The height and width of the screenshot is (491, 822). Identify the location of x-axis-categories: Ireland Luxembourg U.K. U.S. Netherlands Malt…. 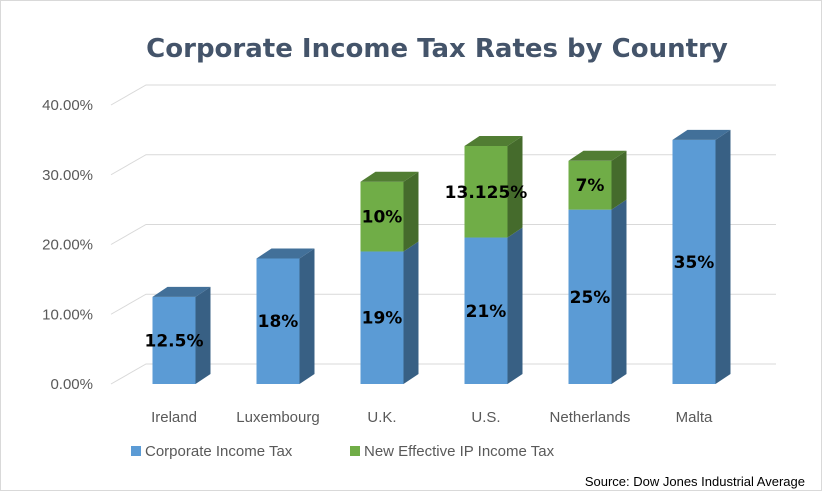
(432, 417).